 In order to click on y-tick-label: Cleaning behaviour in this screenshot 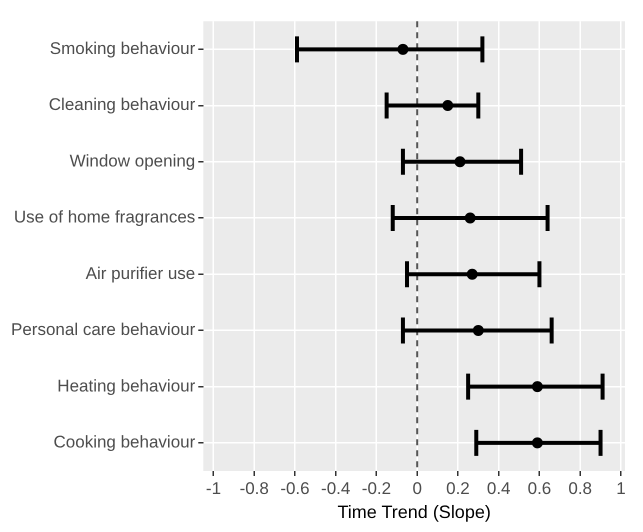, I will do `click(122, 104)`.